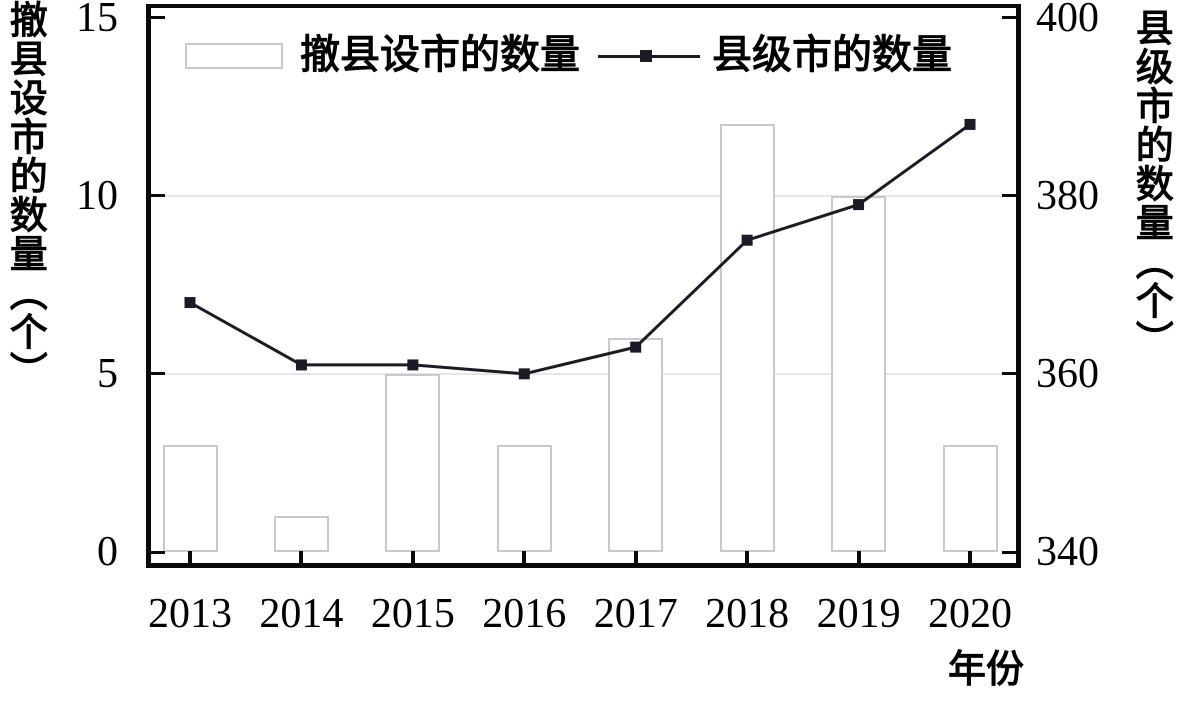  Describe the element at coordinates (635, 557) in the screenshot. I see `x-tick-2017` at that location.